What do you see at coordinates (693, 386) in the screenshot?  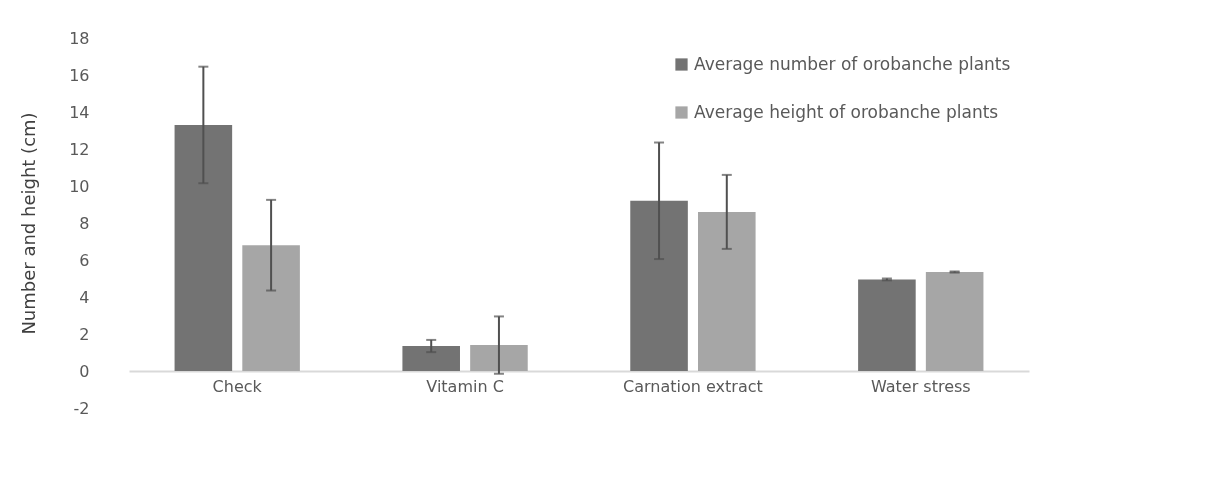 I see `x-tick-label: Carnation extract` at bounding box center [693, 386].